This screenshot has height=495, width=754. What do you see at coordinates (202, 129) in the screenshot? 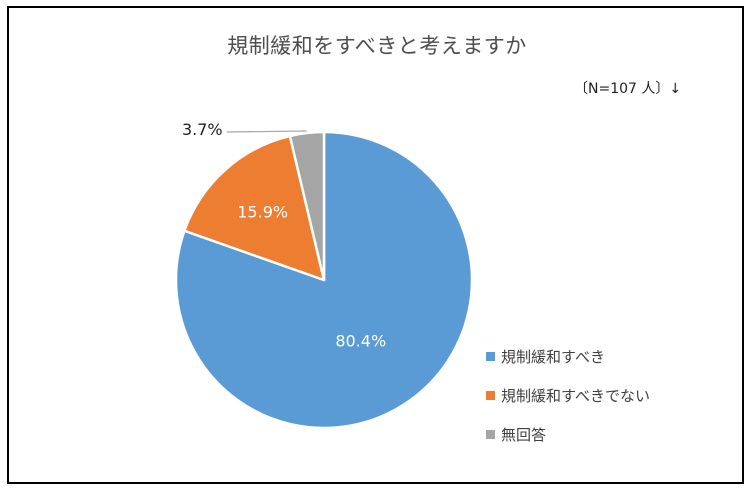
I see `data-label: 3.7%` at bounding box center [202, 129].